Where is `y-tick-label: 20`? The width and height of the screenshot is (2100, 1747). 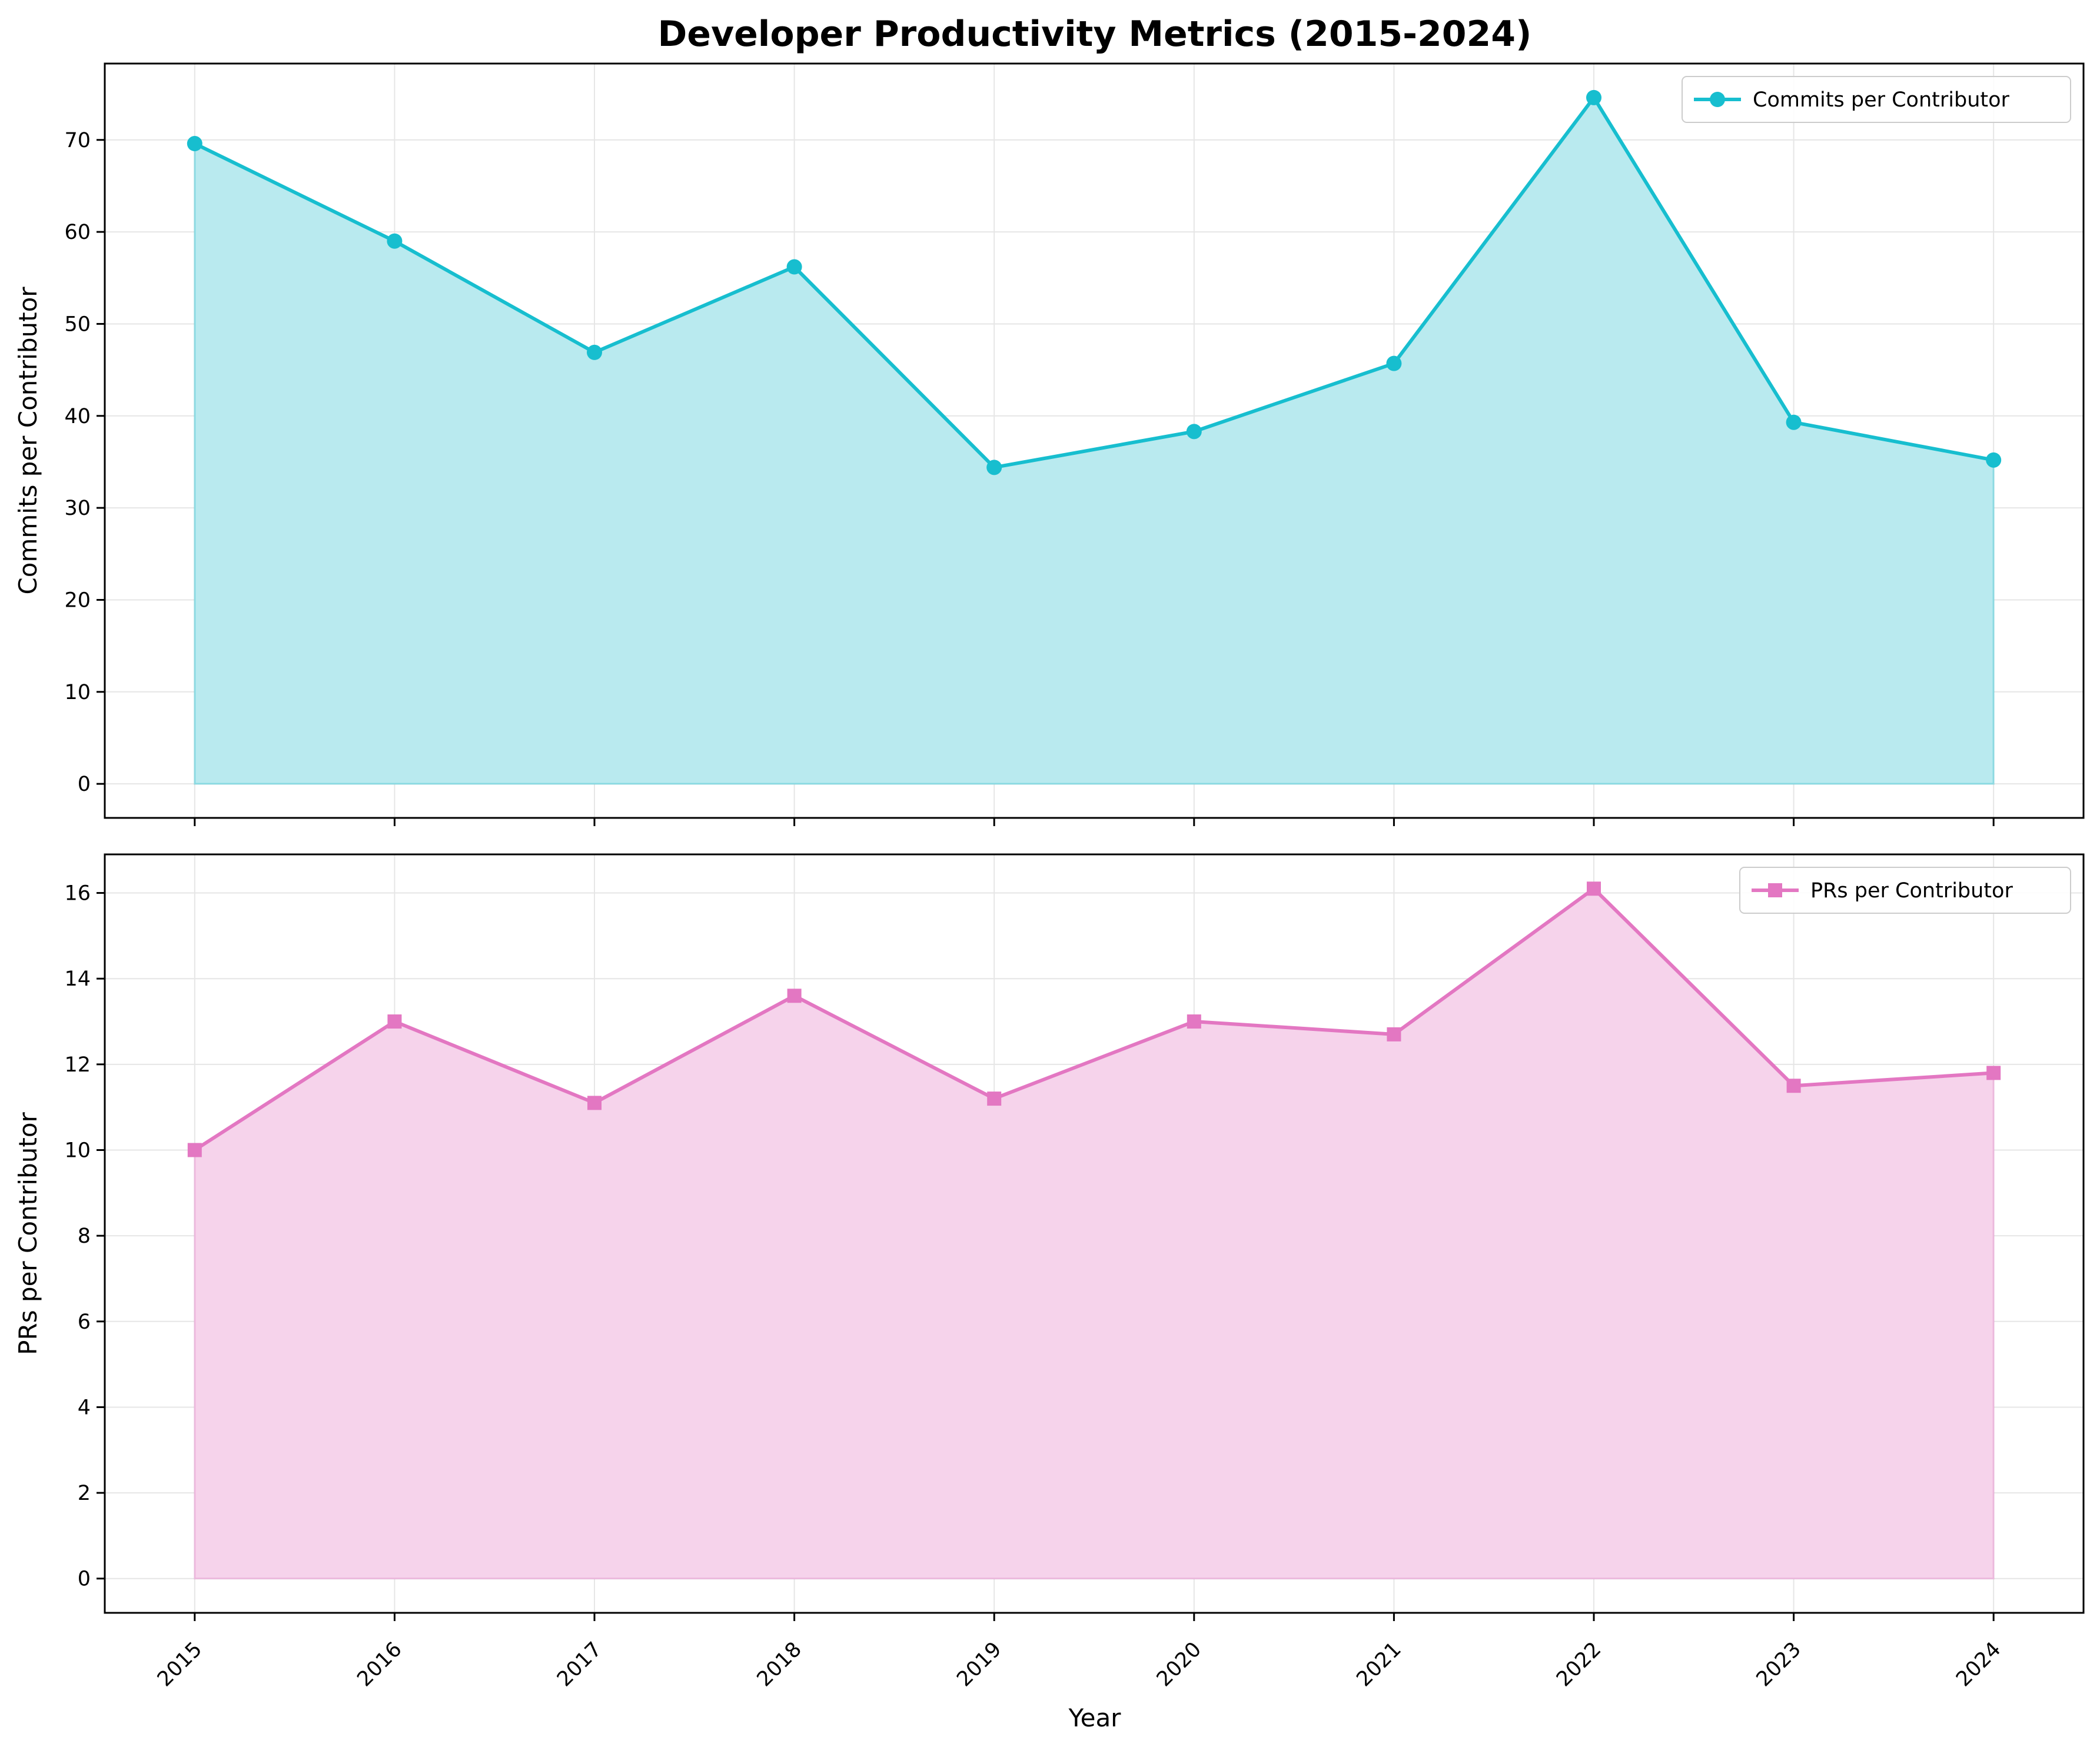
y-tick-label: 20 is located at coordinates (77, 600).